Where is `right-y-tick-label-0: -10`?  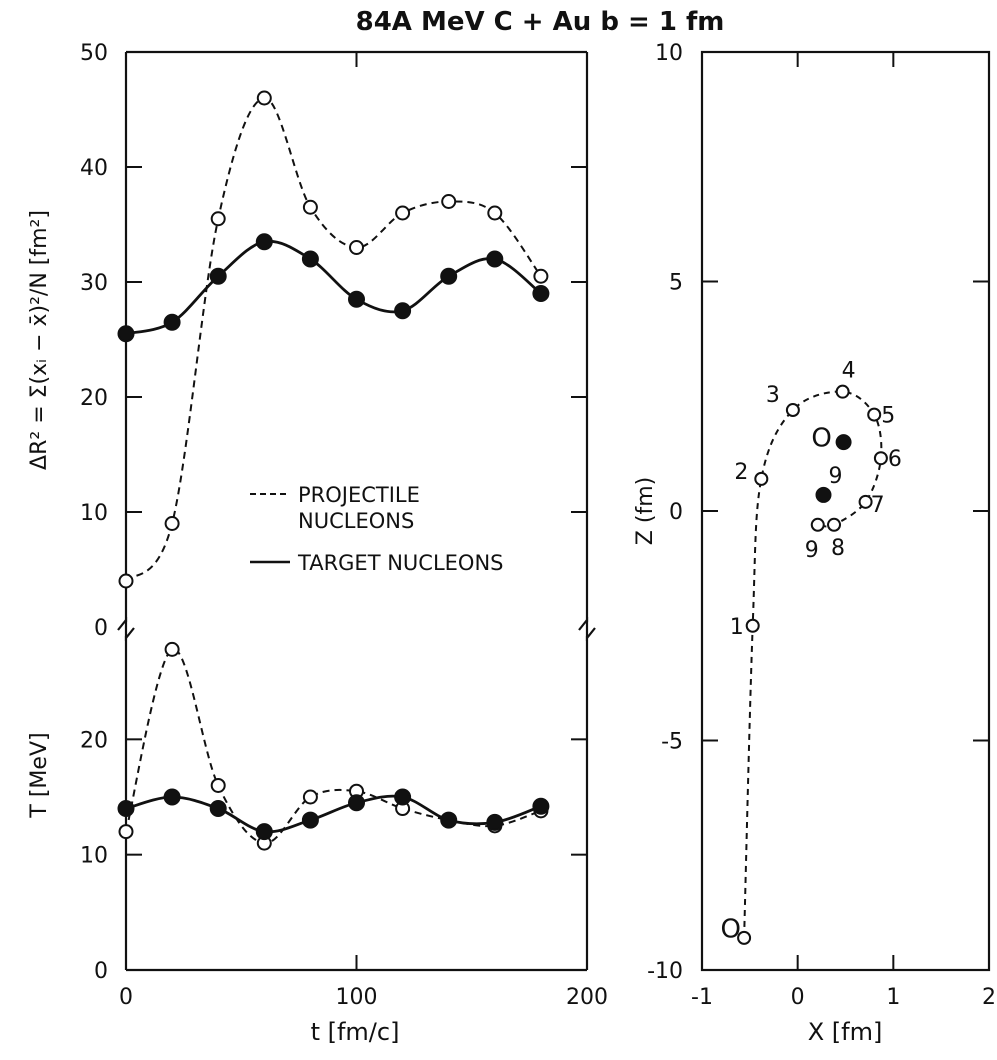
right-y-tick-label-0: -10 is located at coordinates (665, 971).